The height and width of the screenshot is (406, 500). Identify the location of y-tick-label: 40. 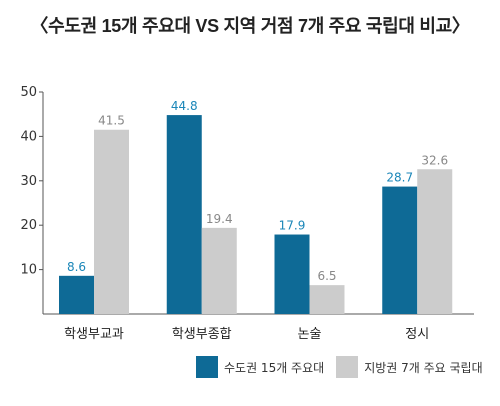
(28, 136).